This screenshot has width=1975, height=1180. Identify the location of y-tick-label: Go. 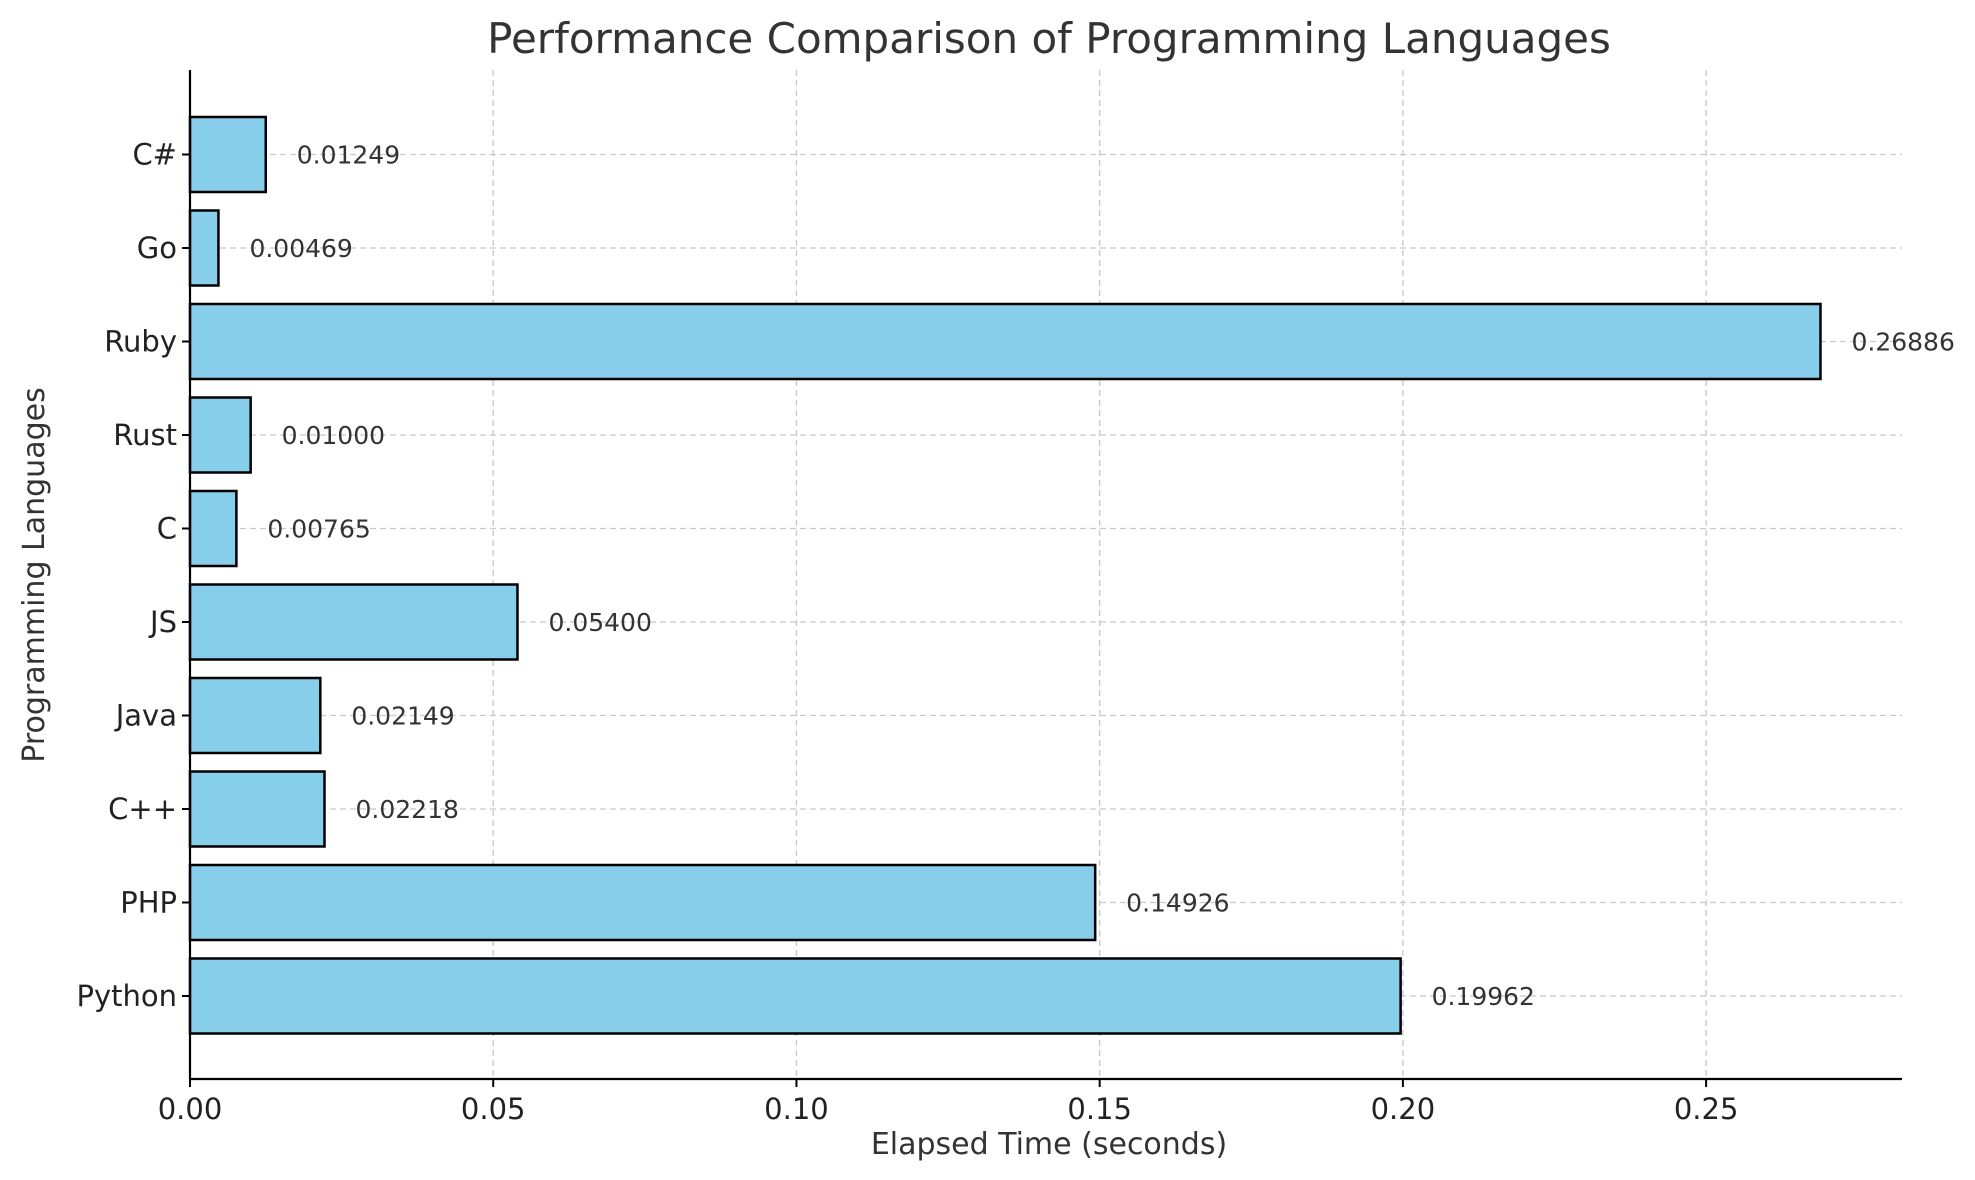
(157, 248).